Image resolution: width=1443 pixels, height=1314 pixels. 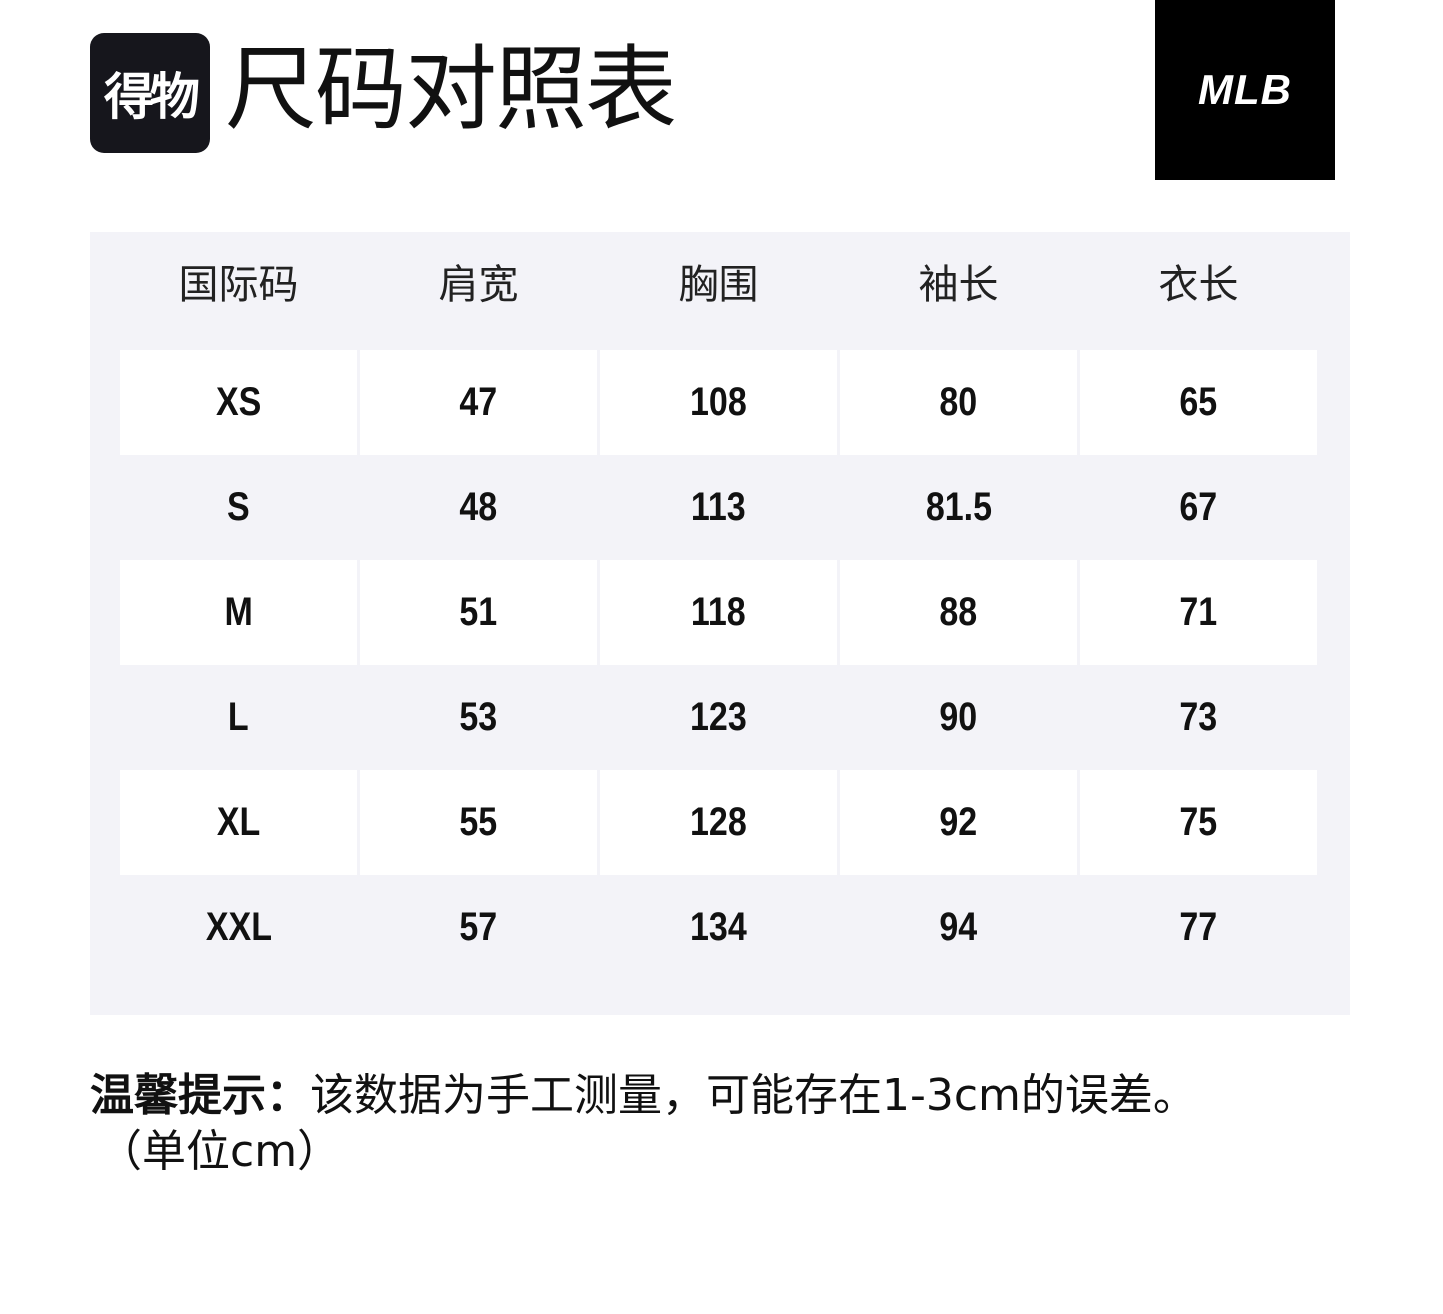 I want to click on cell-text: 51, so click(x=478, y=612).